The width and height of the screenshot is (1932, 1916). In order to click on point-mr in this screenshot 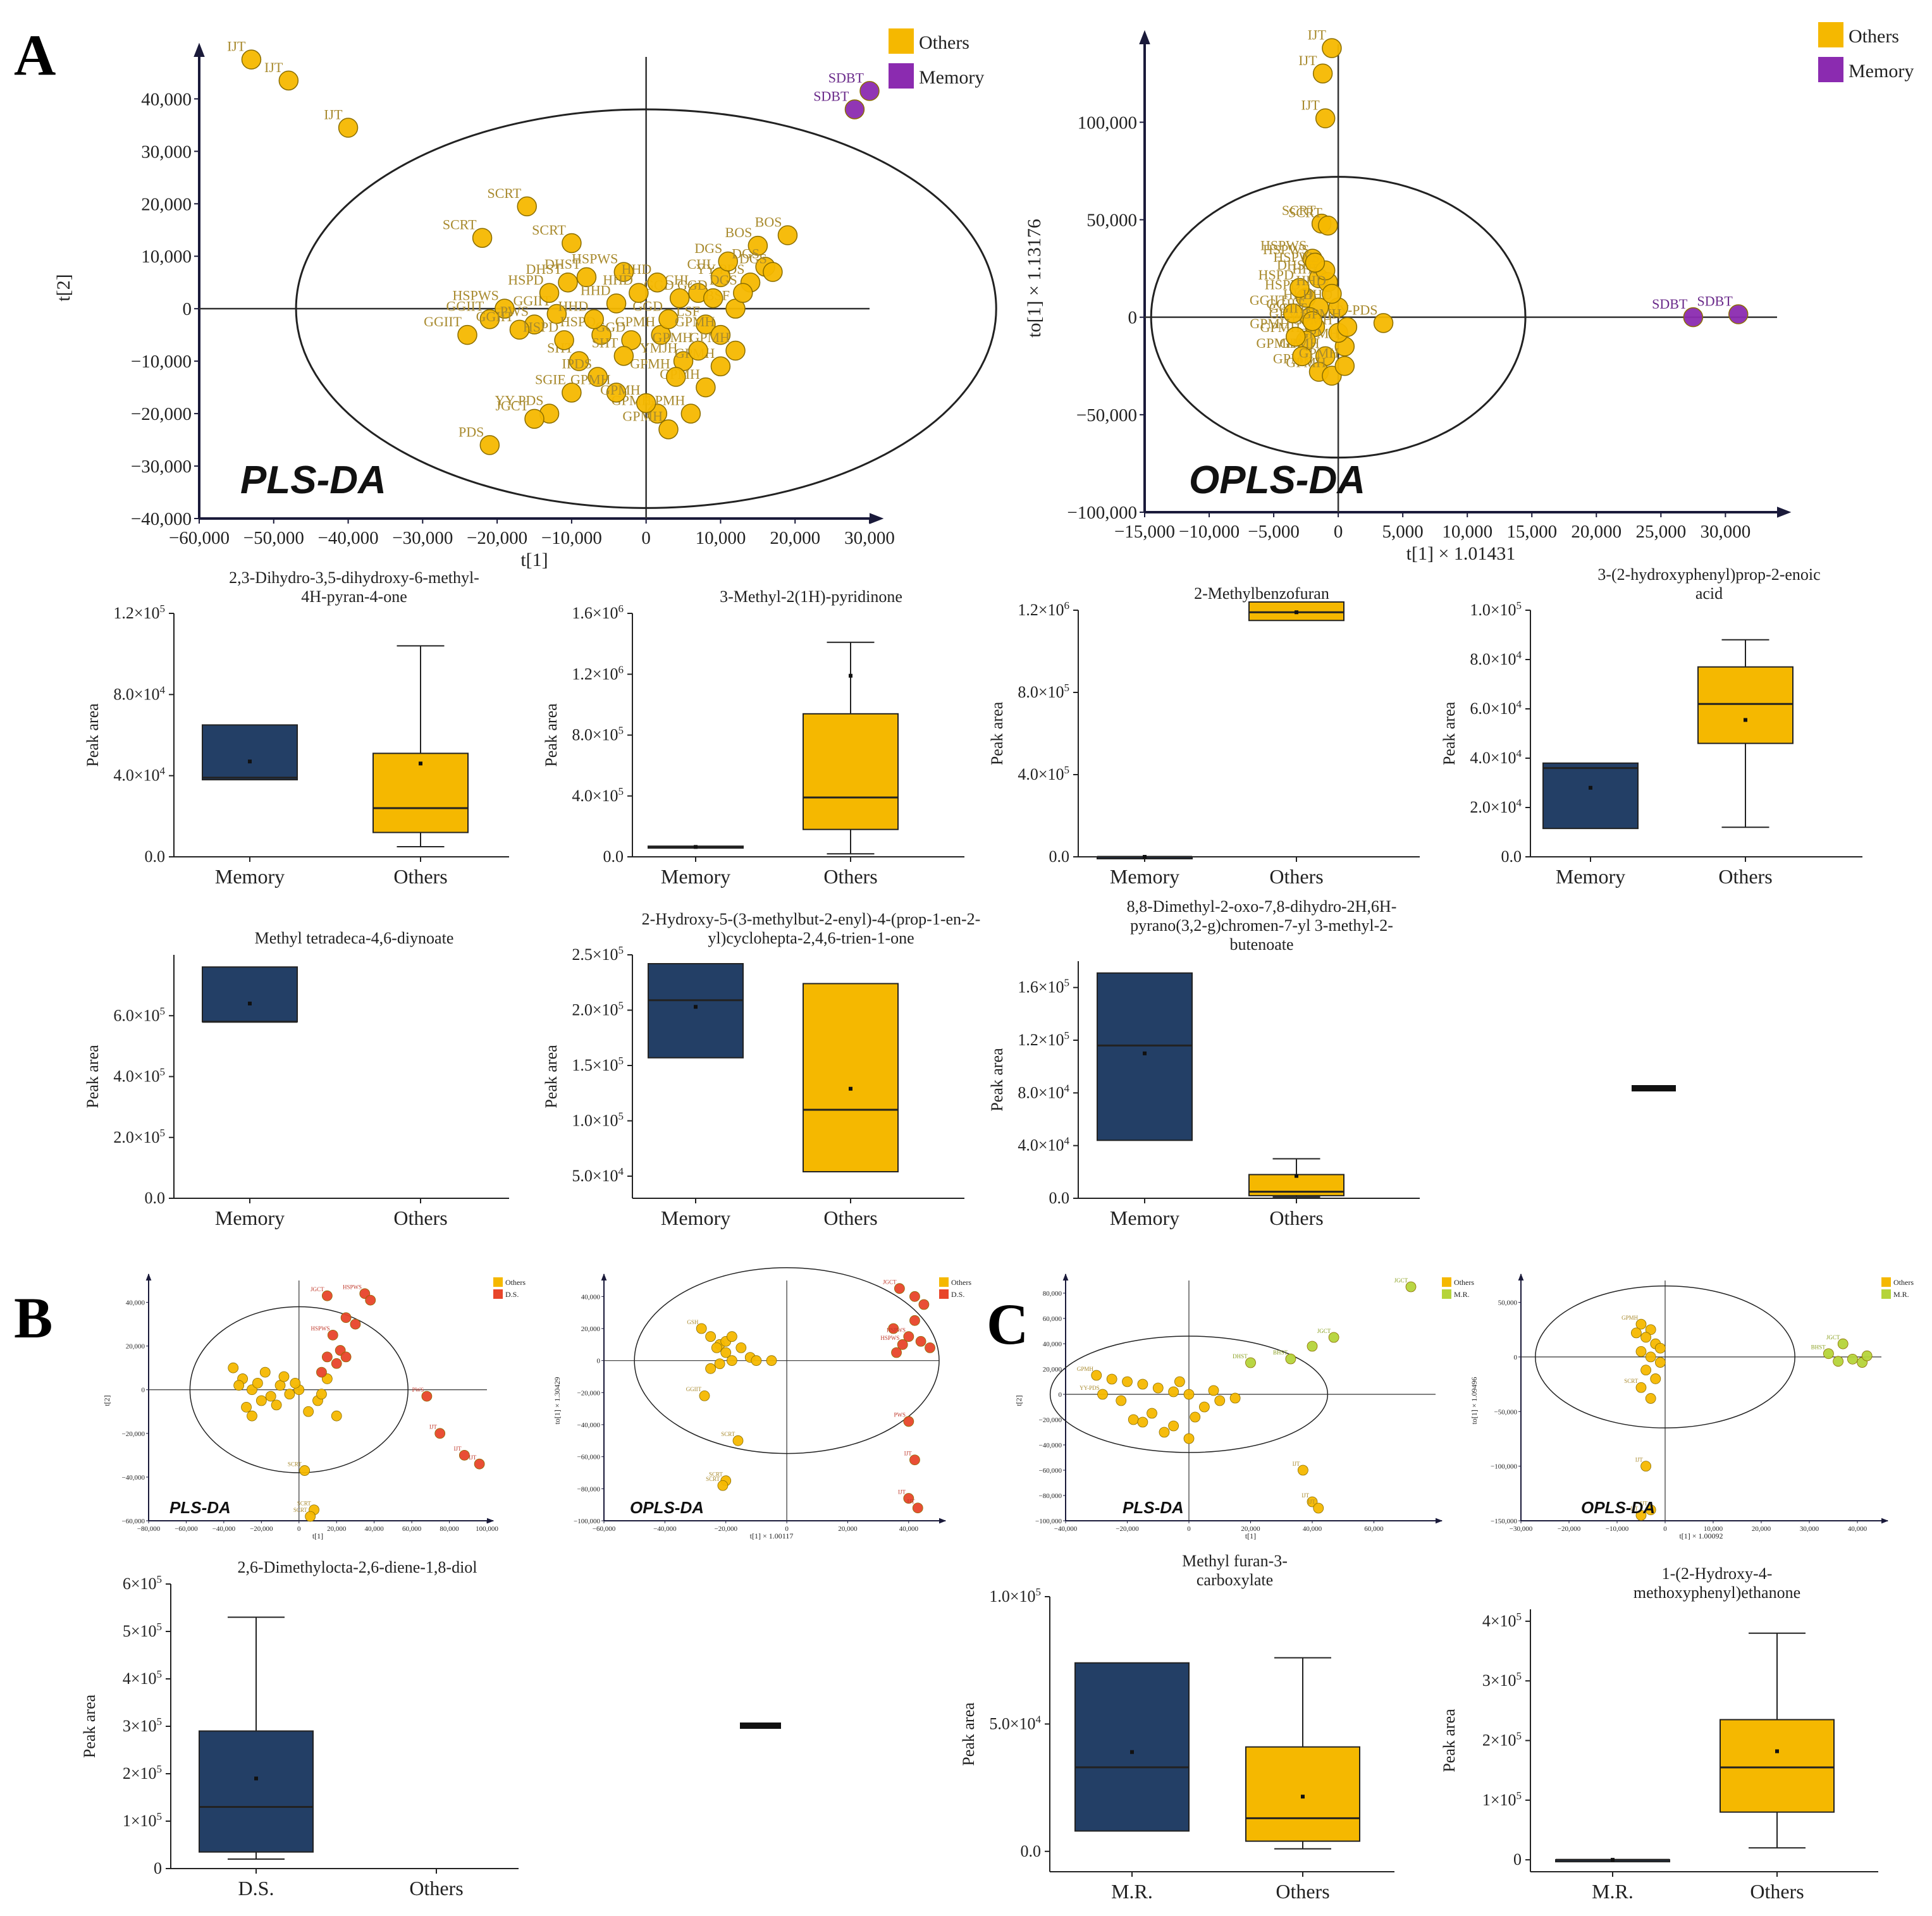, I will do `click(1867, 1355)`.